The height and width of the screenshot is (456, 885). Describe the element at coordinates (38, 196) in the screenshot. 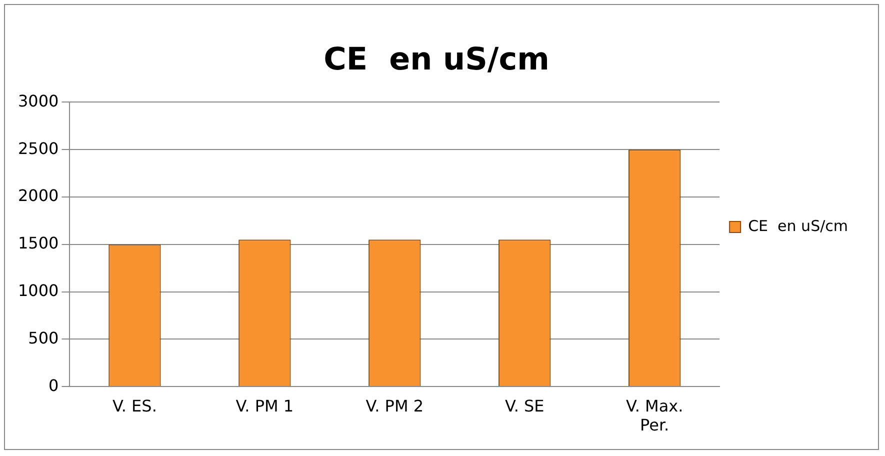

I see `y-tick-label: 2000` at that location.